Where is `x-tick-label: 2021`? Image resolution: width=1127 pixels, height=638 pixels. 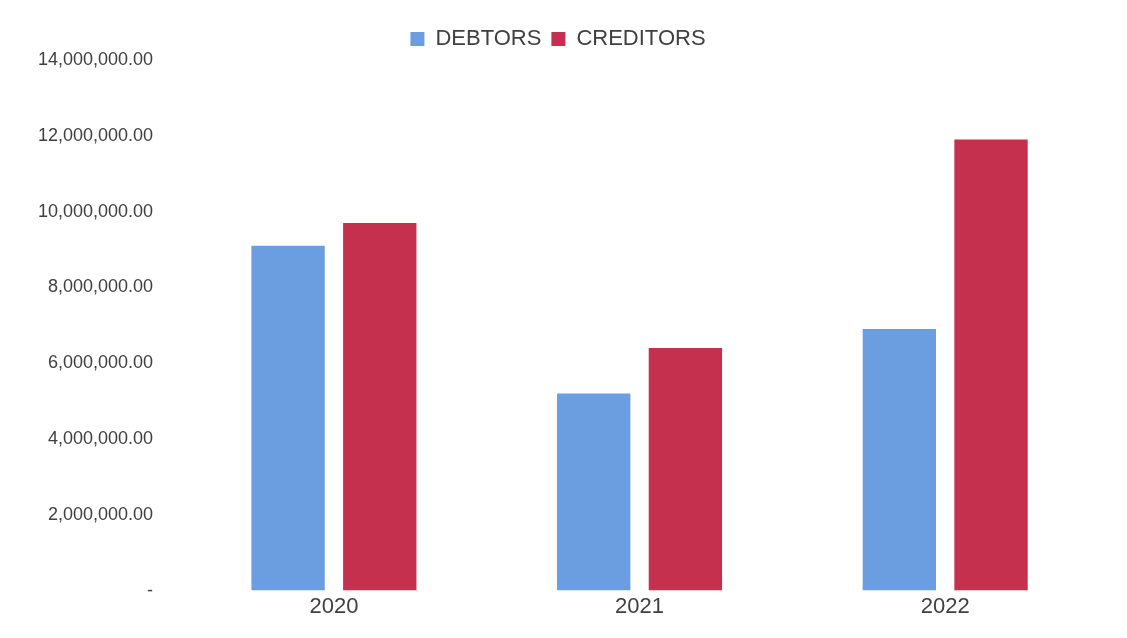 x-tick-label: 2021 is located at coordinates (640, 605).